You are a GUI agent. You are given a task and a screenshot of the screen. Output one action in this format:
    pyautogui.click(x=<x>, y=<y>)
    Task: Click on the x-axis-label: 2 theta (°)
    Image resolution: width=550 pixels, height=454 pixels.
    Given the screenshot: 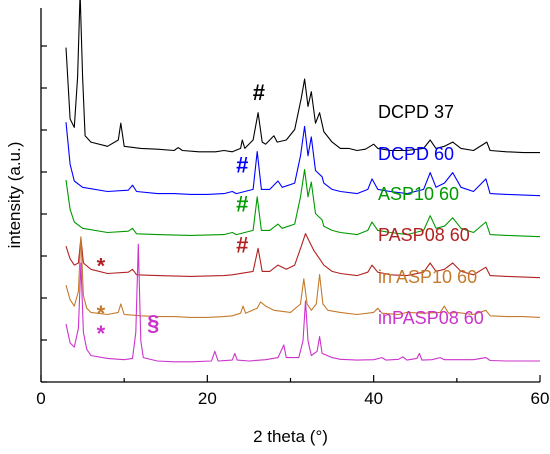 What is the action you would take?
    pyautogui.click(x=290, y=436)
    